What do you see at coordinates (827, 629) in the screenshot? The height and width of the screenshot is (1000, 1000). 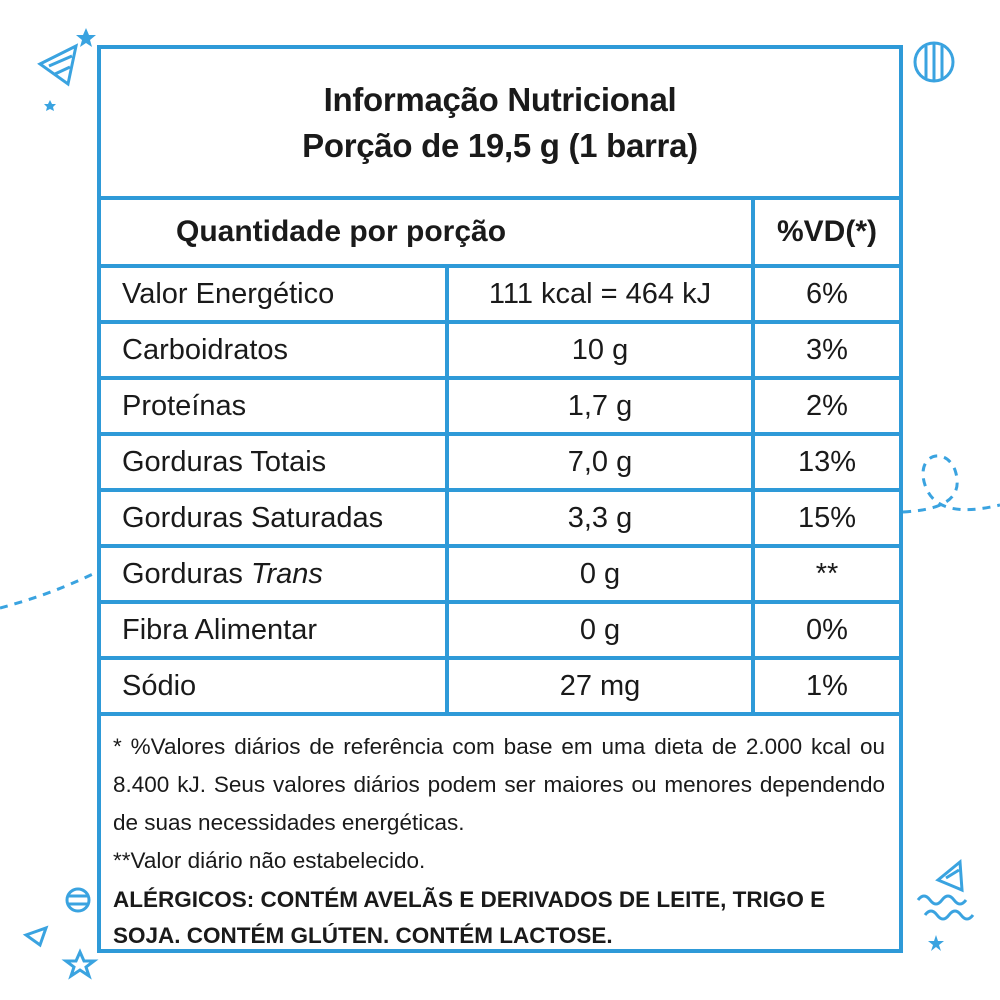 I see `nutrient-dv: 0%` at bounding box center [827, 629].